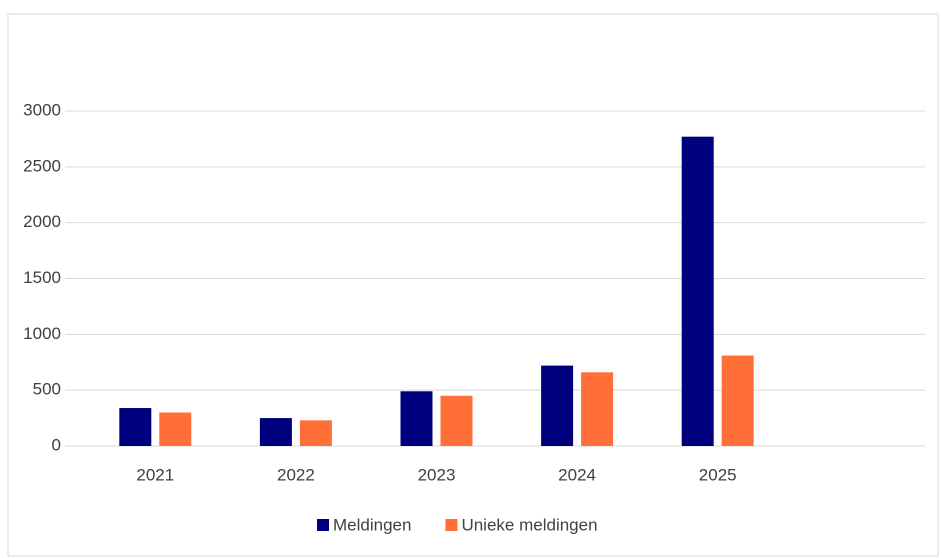 Image resolution: width=942 pixels, height=558 pixels. What do you see at coordinates (718, 474) in the screenshot?
I see `x-tick-label: 2025` at bounding box center [718, 474].